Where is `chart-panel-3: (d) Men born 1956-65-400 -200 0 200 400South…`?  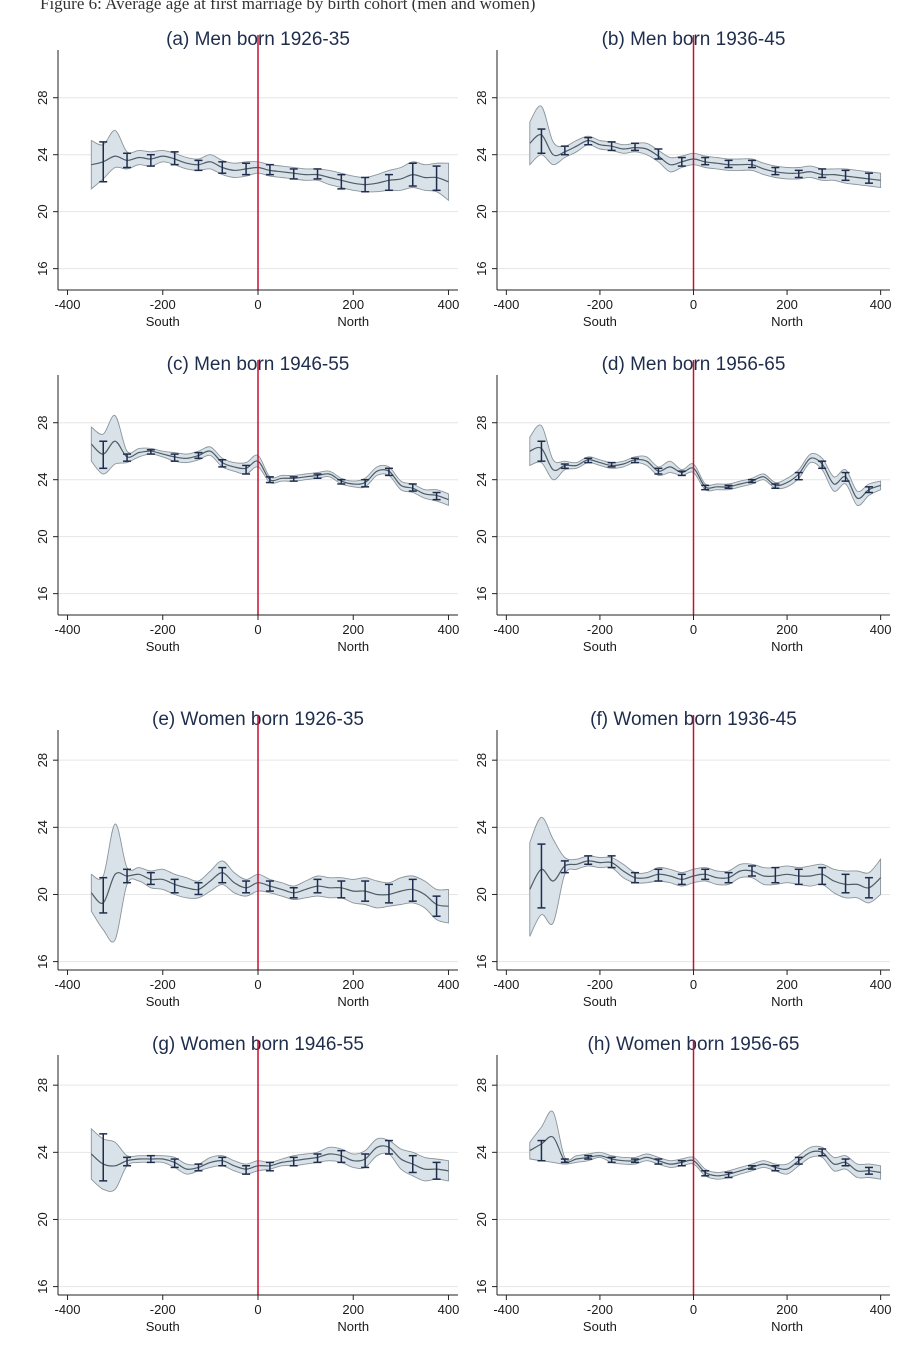 chart-panel-3: (d) Men born 1956-65-400 -200 0 200 400South… is located at coordinates (682, 504).